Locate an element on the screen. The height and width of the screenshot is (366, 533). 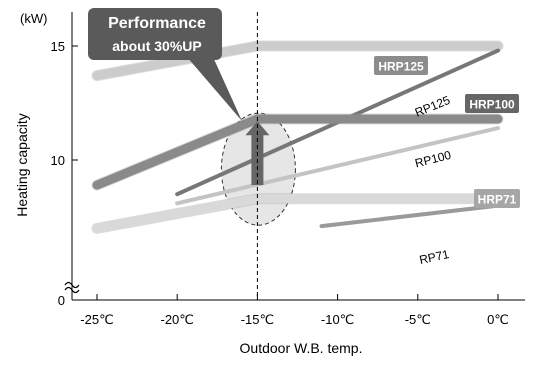
y-tick-label: 15 is located at coordinates (58, 46).